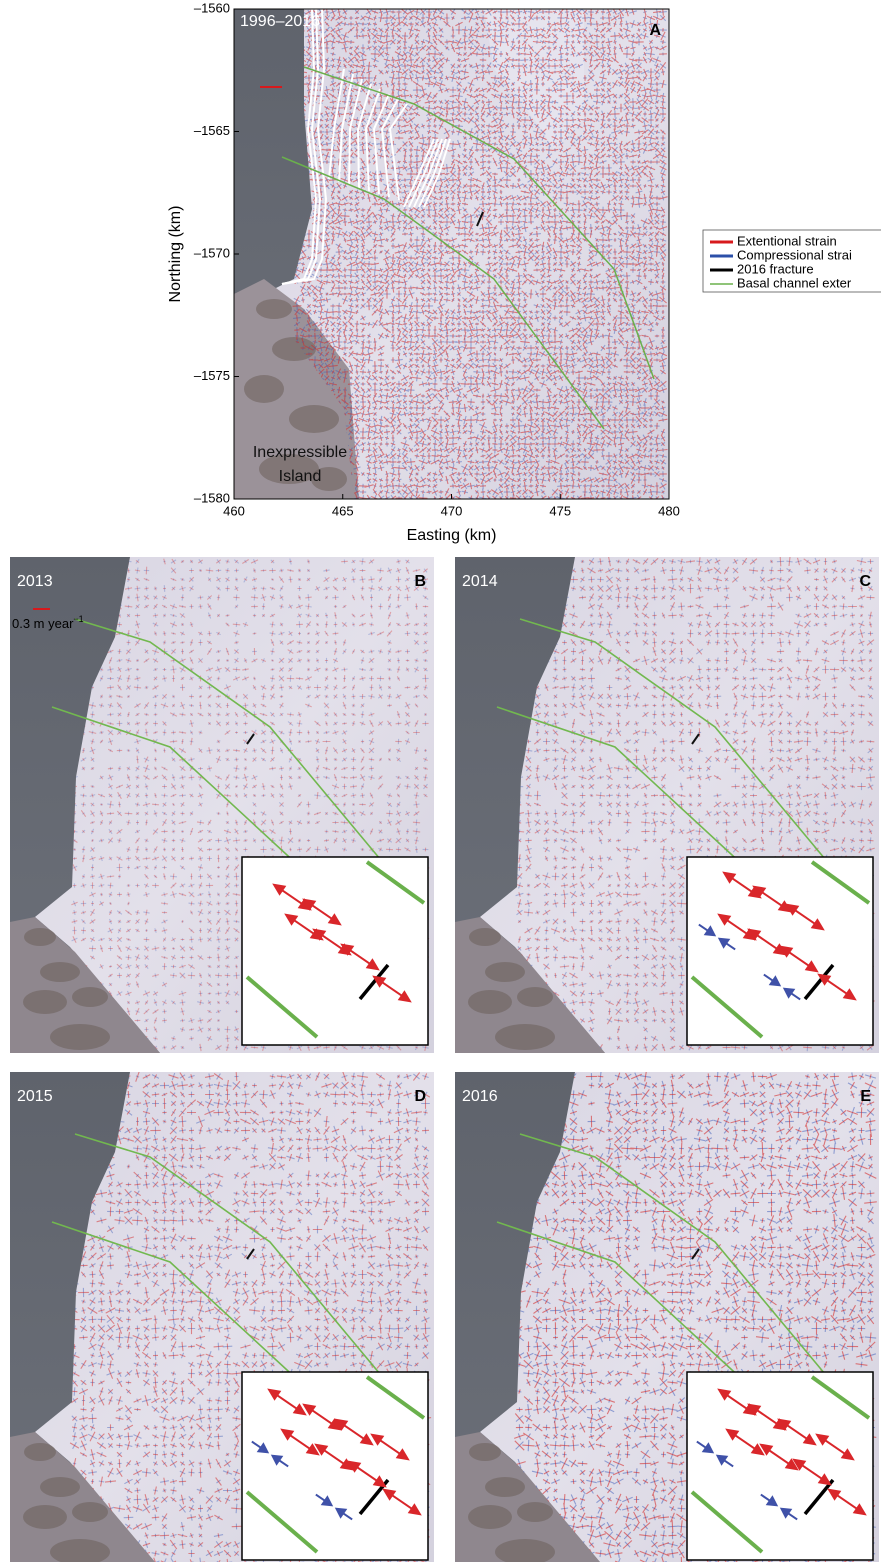 The height and width of the screenshot is (1562, 881). I want to click on x-tick-label: 470, so click(452, 510).